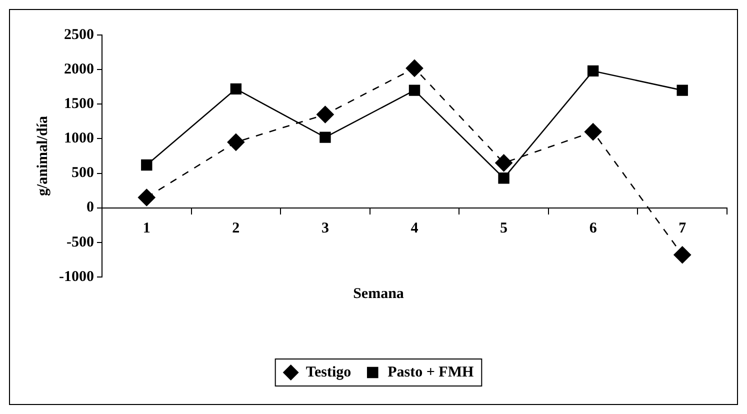 This screenshot has width=747, height=414. Describe the element at coordinates (329, 372) in the screenshot. I see `legend-label: Testigo` at that location.